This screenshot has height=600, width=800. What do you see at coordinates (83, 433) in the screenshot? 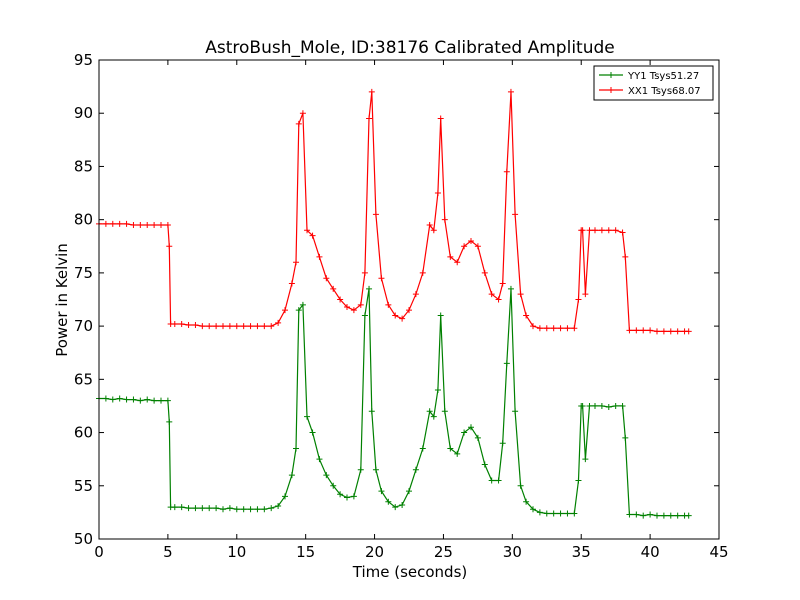
I see `y-tick-label: 60` at bounding box center [83, 433].